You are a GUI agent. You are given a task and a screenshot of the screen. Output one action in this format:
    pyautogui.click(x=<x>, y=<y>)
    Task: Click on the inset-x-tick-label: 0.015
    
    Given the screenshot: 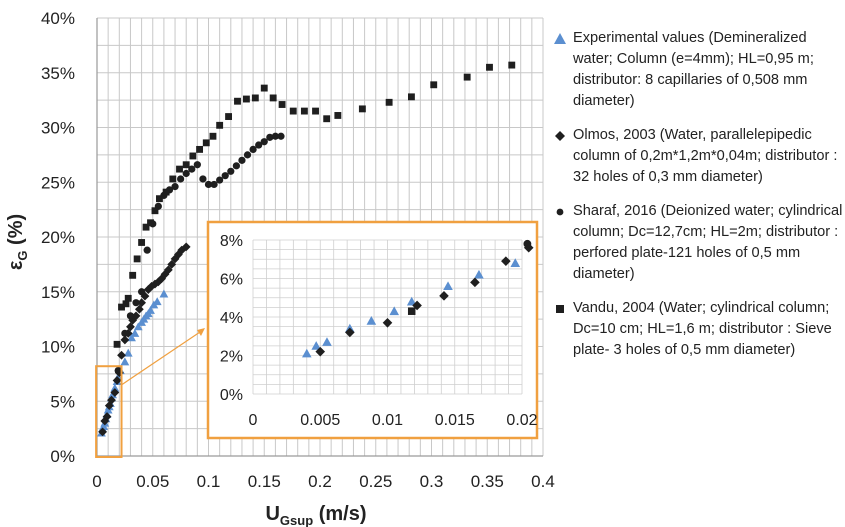 What is the action you would take?
    pyautogui.click(x=455, y=420)
    